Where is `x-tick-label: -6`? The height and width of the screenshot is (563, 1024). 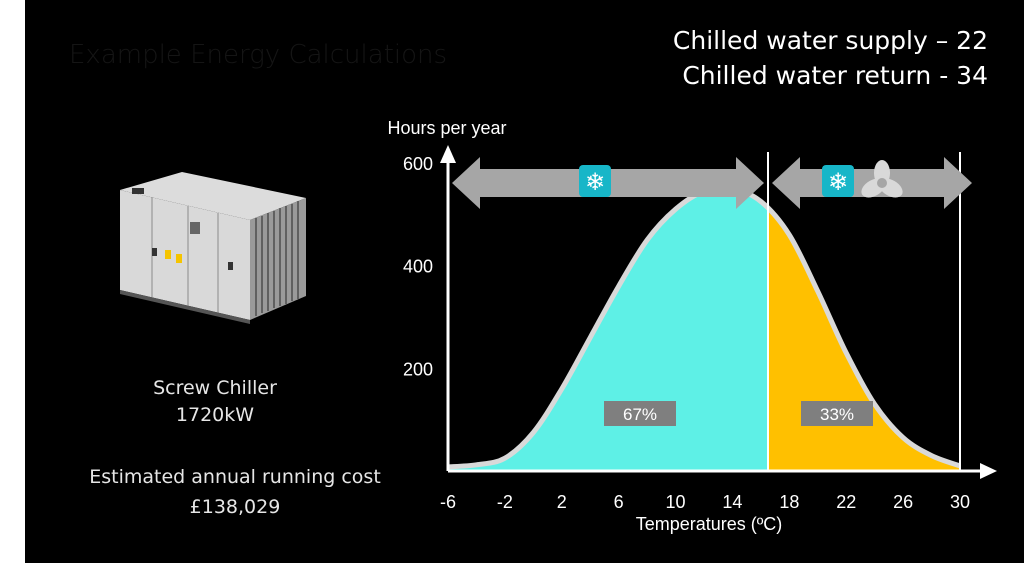 x-tick-label: -6 is located at coordinates (448, 502).